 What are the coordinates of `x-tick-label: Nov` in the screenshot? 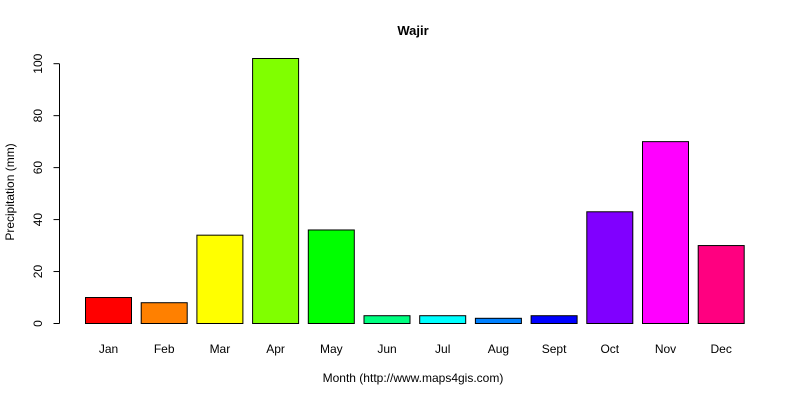 It's located at (665, 349).